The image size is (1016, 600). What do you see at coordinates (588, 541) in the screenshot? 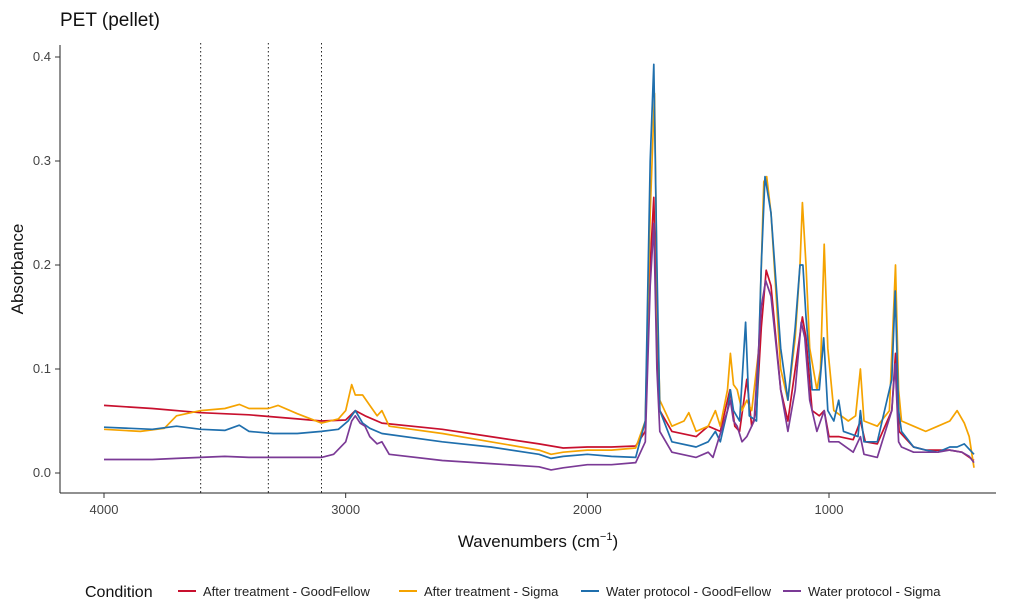
I see `x-axis-unit: cm` at bounding box center [588, 541].